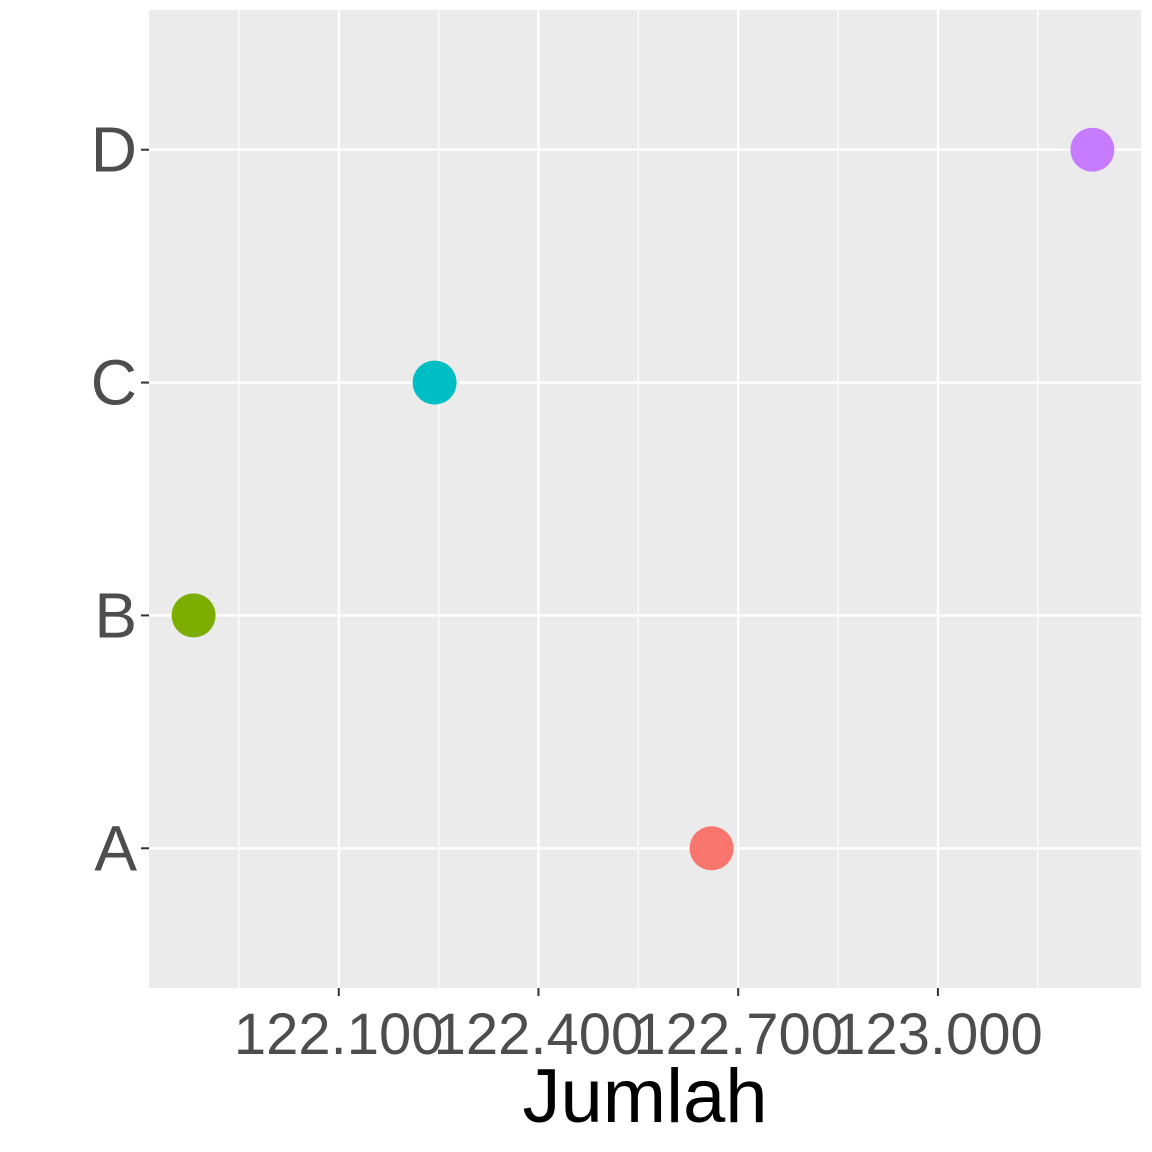 The image size is (1152, 1152). Describe the element at coordinates (434, 382) in the screenshot. I see `data-point-c` at that location.